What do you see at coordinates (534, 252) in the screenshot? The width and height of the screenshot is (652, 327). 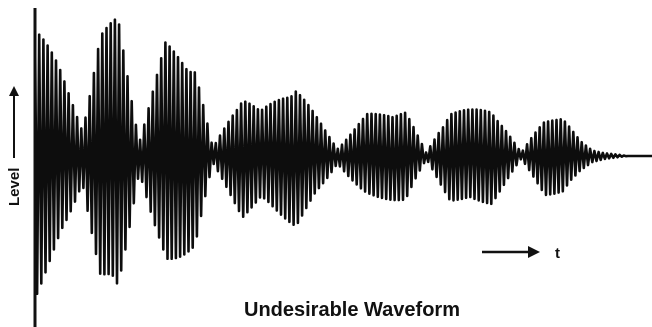 I see `time-arrowhead` at bounding box center [534, 252].